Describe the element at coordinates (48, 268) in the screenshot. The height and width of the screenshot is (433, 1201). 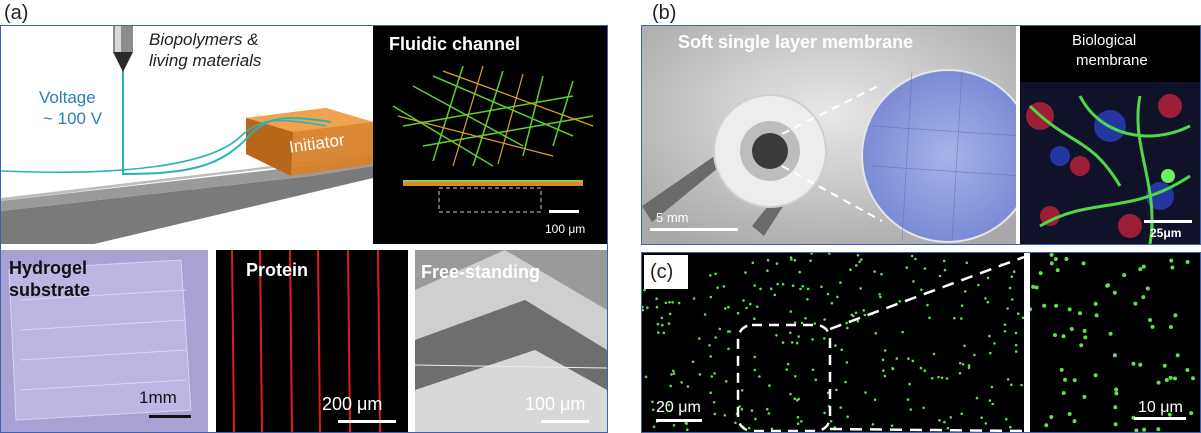
I see `hydrogel-title-line1: Hydrogel` at that location.